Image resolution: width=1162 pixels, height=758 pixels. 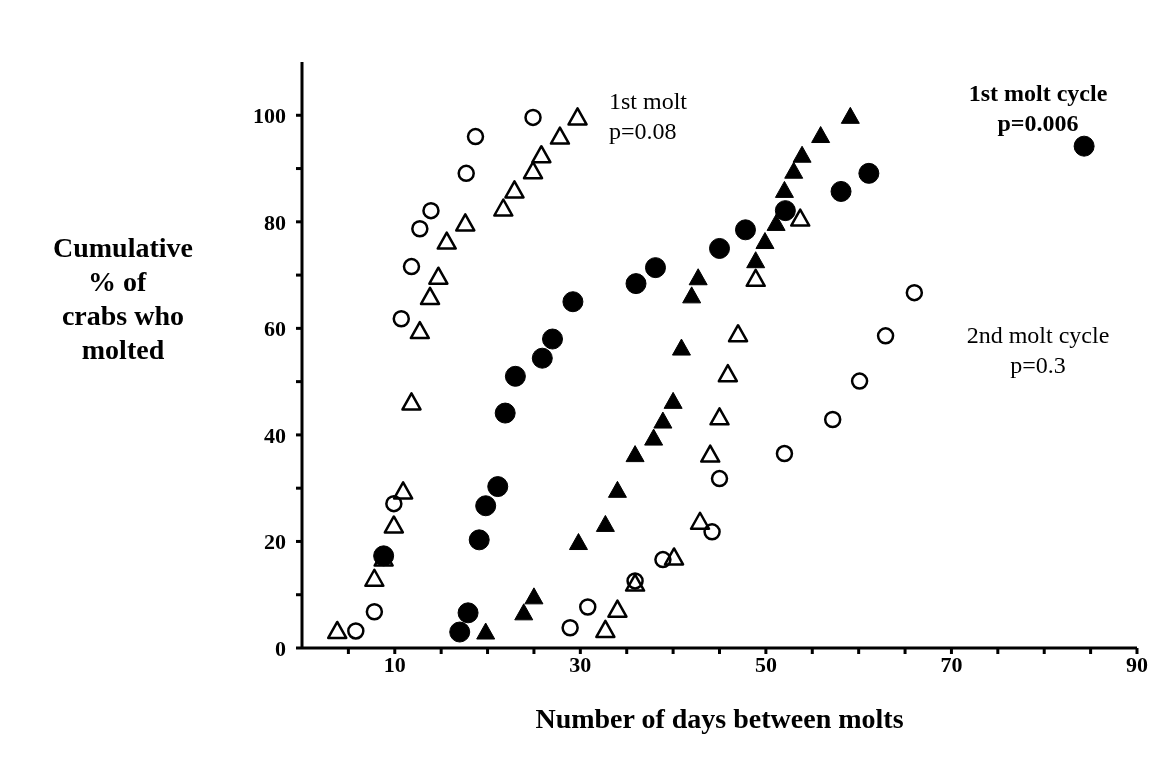 I want to click on y-tick-label: 0, so click(x=280, y=648).